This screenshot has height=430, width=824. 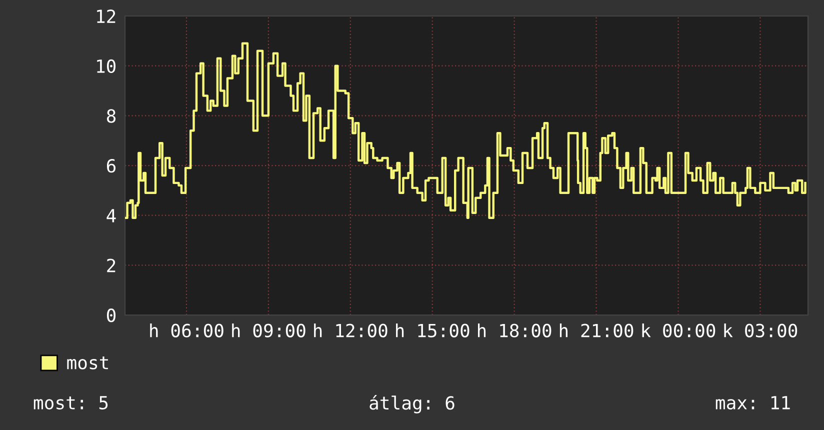 I want to click on x-tick-label: k 00:00, so click(x=679, y=330).